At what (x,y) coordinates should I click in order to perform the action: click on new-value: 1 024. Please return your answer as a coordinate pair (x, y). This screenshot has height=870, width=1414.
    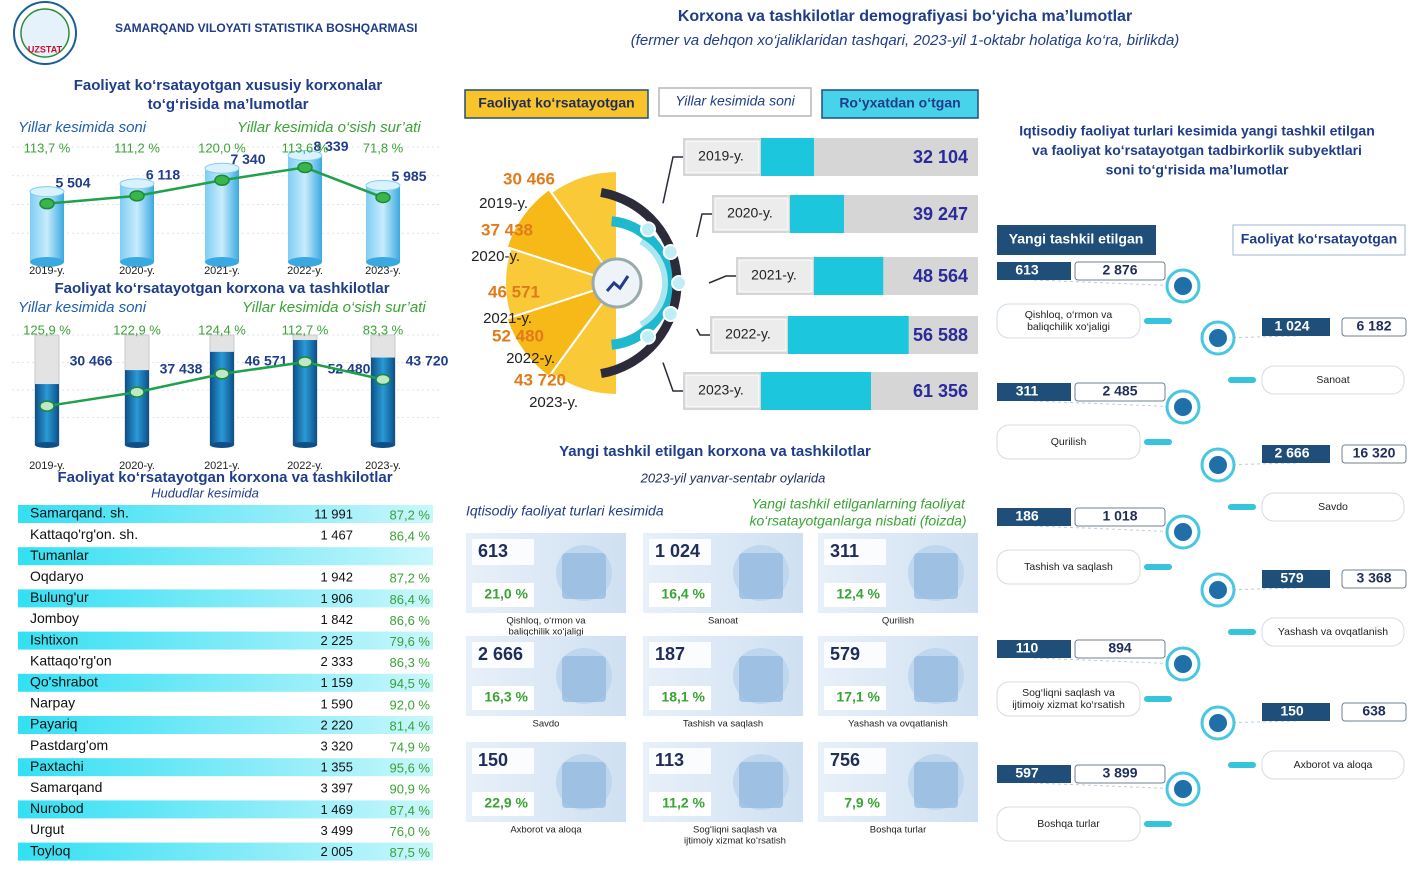
    Looking at the image, I should click on (1291, 326).